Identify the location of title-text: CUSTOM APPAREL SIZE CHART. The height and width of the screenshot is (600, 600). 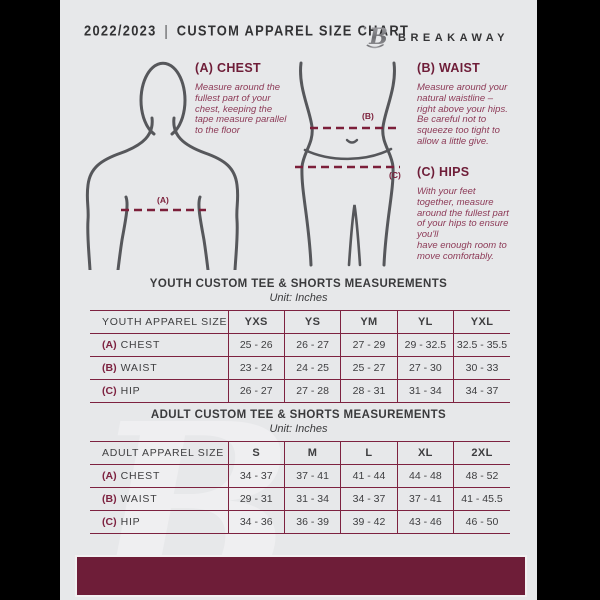
(293, 31).